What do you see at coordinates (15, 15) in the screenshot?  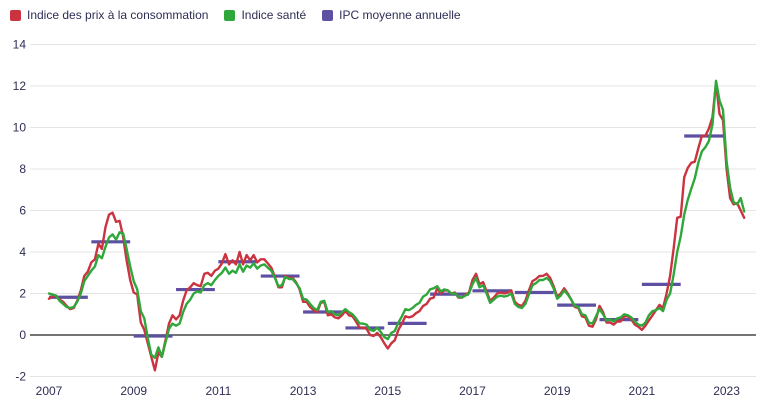 I see `cpi-swatch-icon` at bounding box center [15, 15].